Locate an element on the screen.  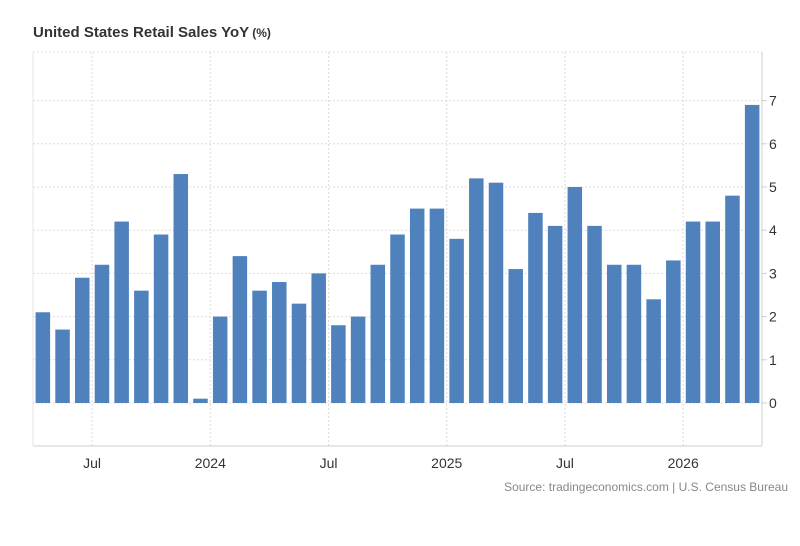
y-tick-label: 3 is located at coordinates (773, 273).